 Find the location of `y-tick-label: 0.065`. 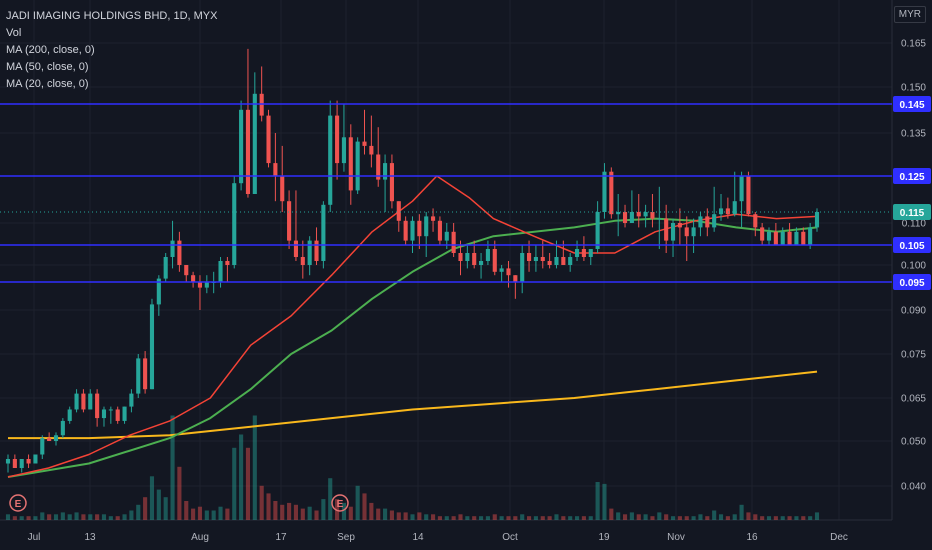

y-tick-label: 0.065 is located at coordinates (913, 399).